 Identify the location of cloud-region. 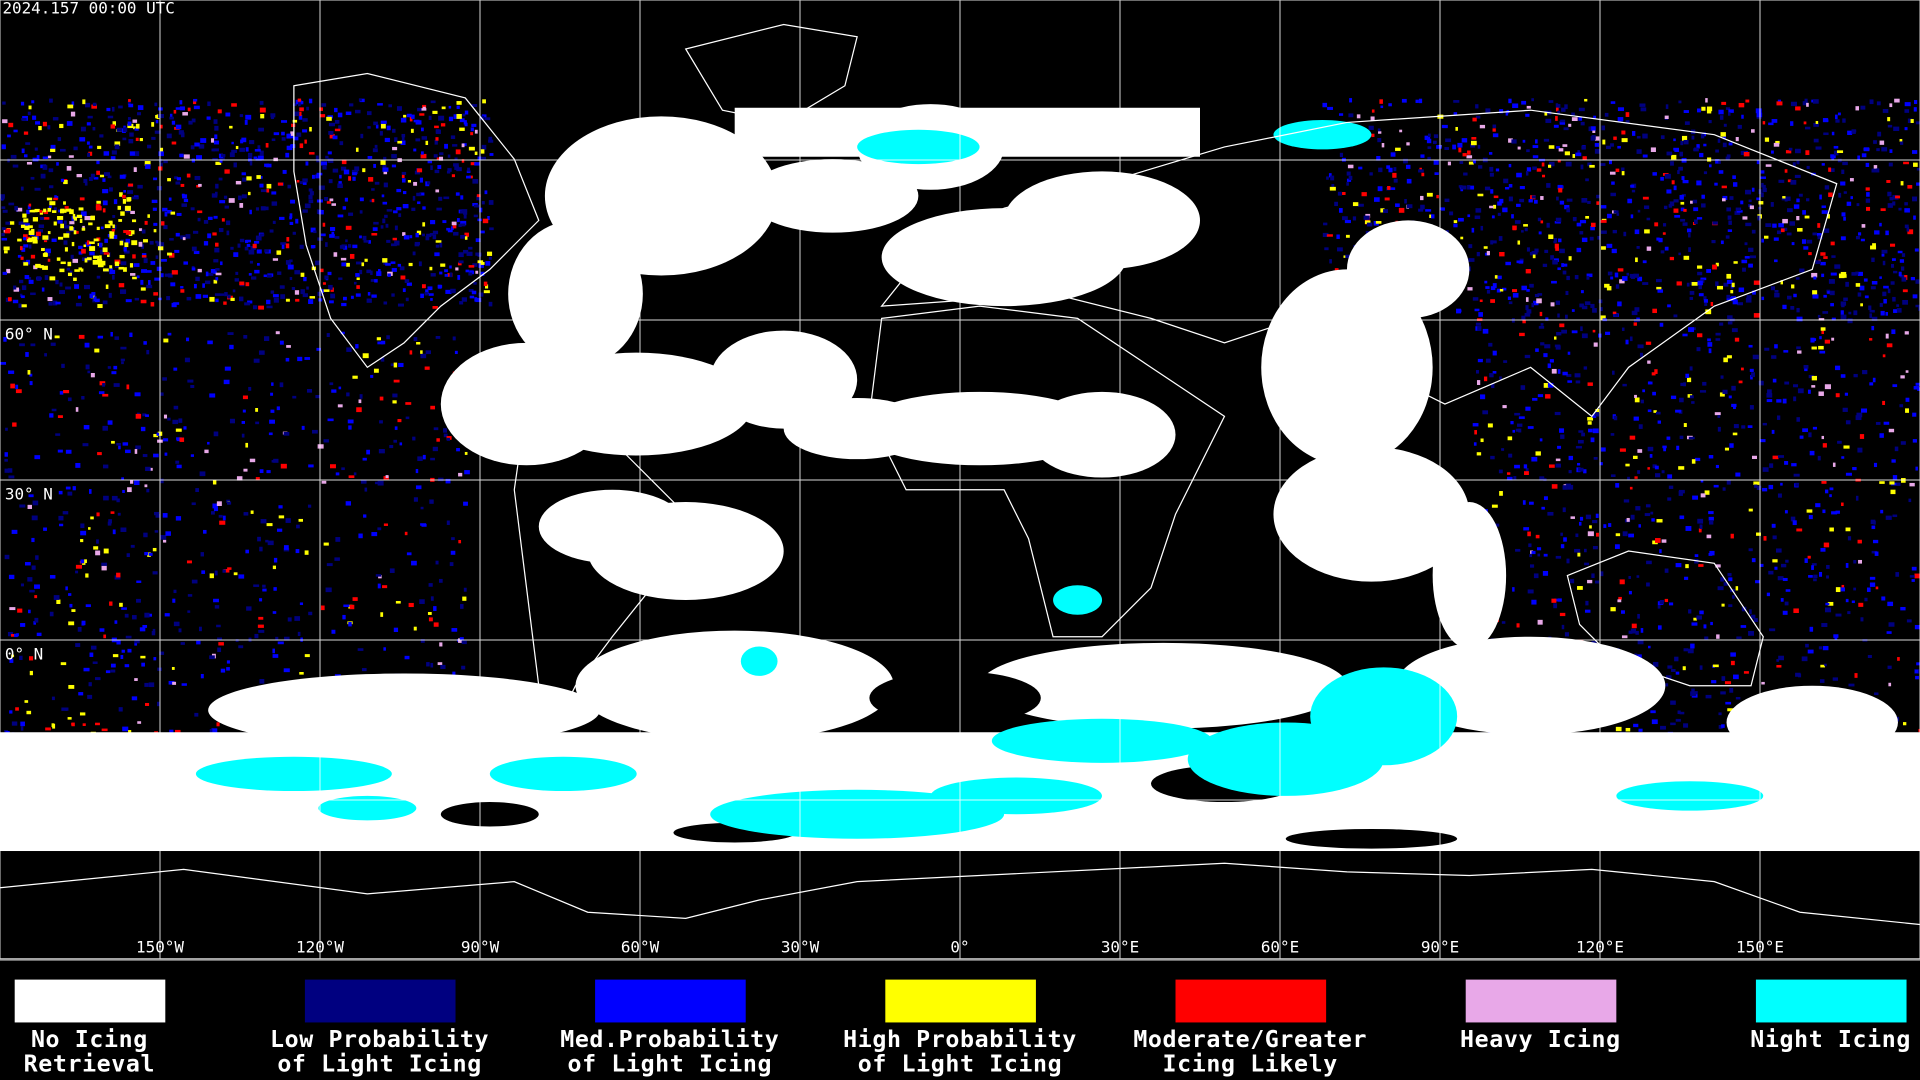
(1530, 685).